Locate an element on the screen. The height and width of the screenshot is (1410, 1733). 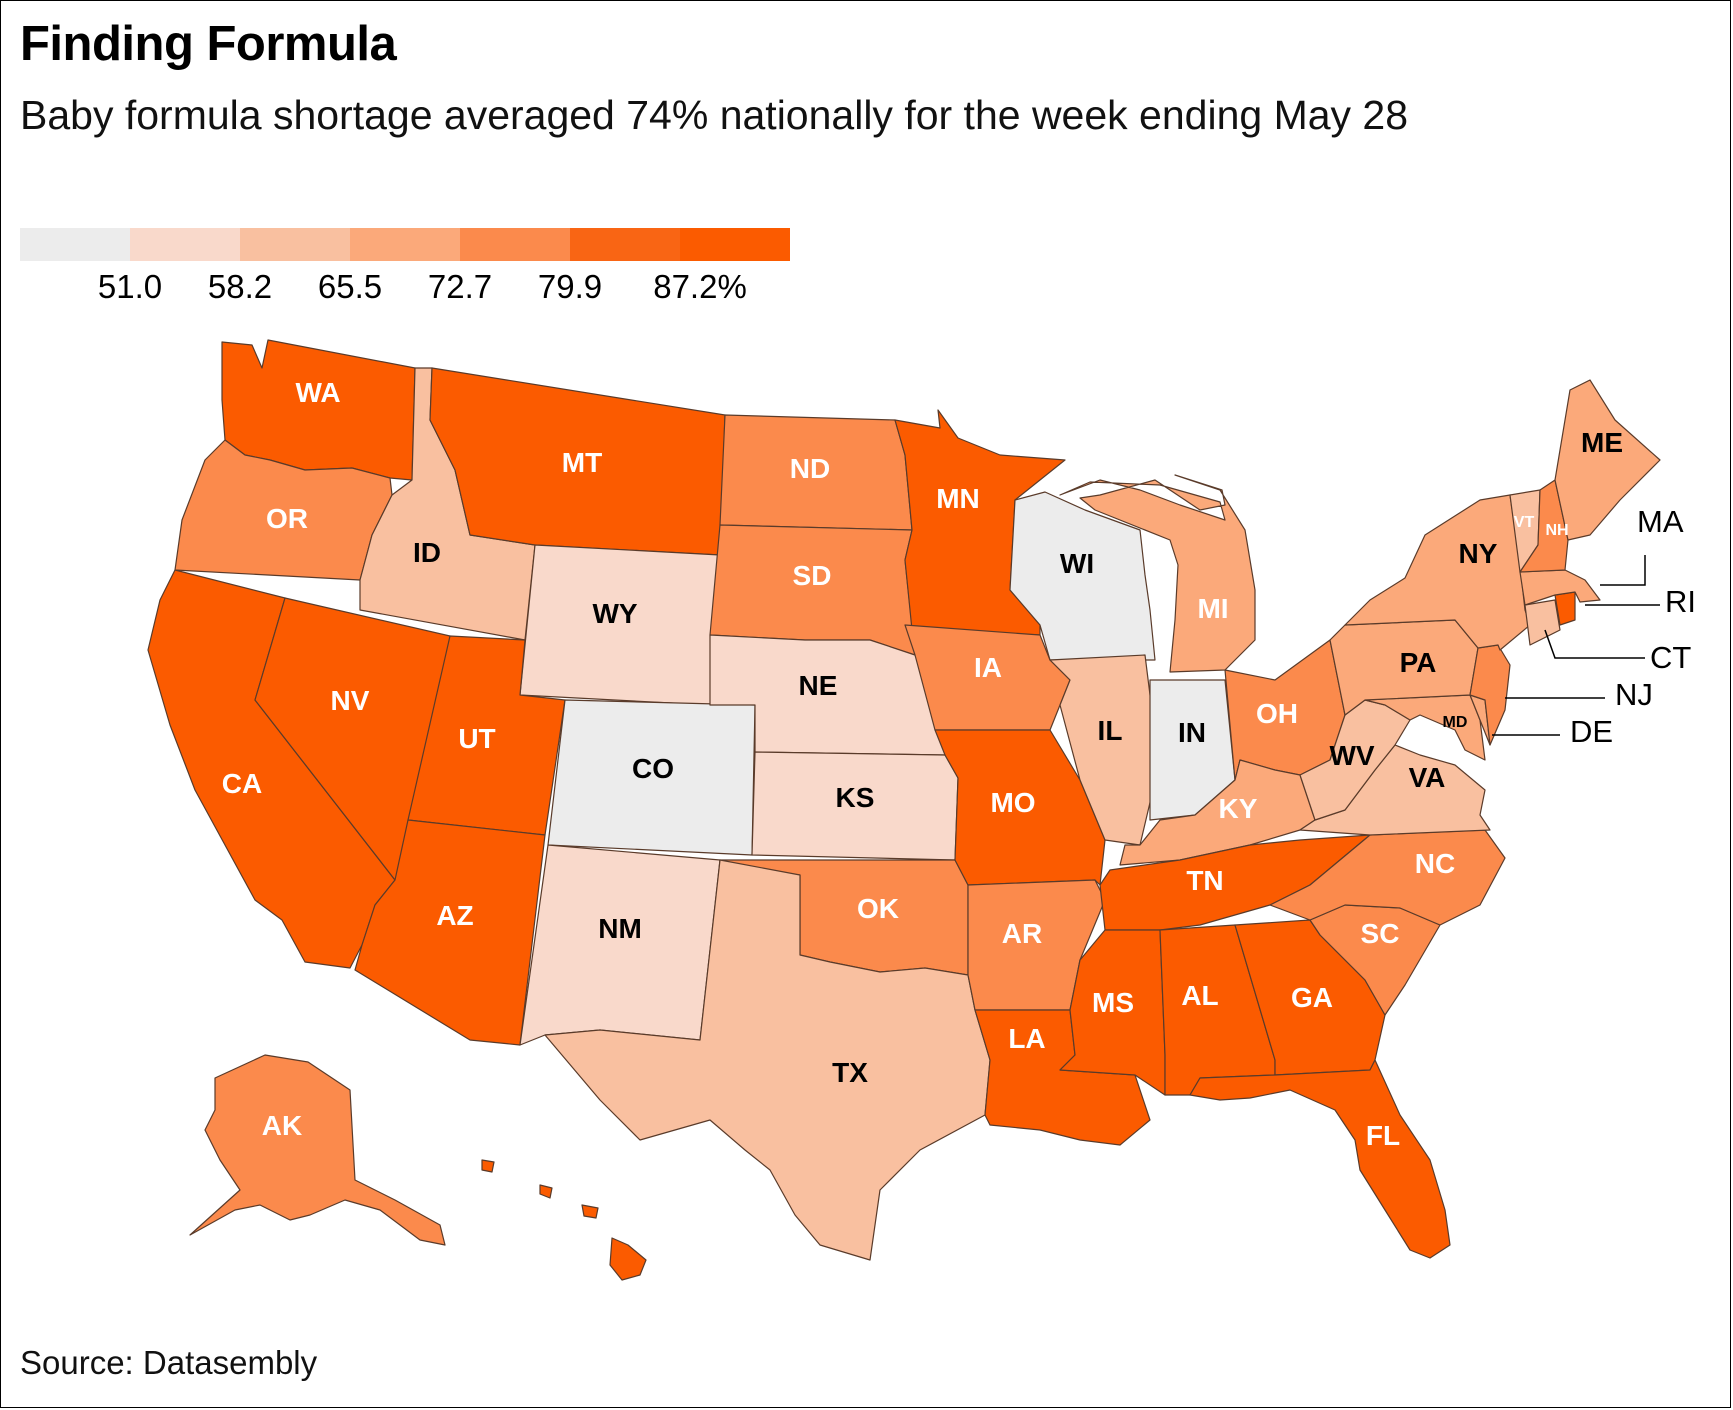
state-label-IN: IN is located at coordinates (1192, 732).